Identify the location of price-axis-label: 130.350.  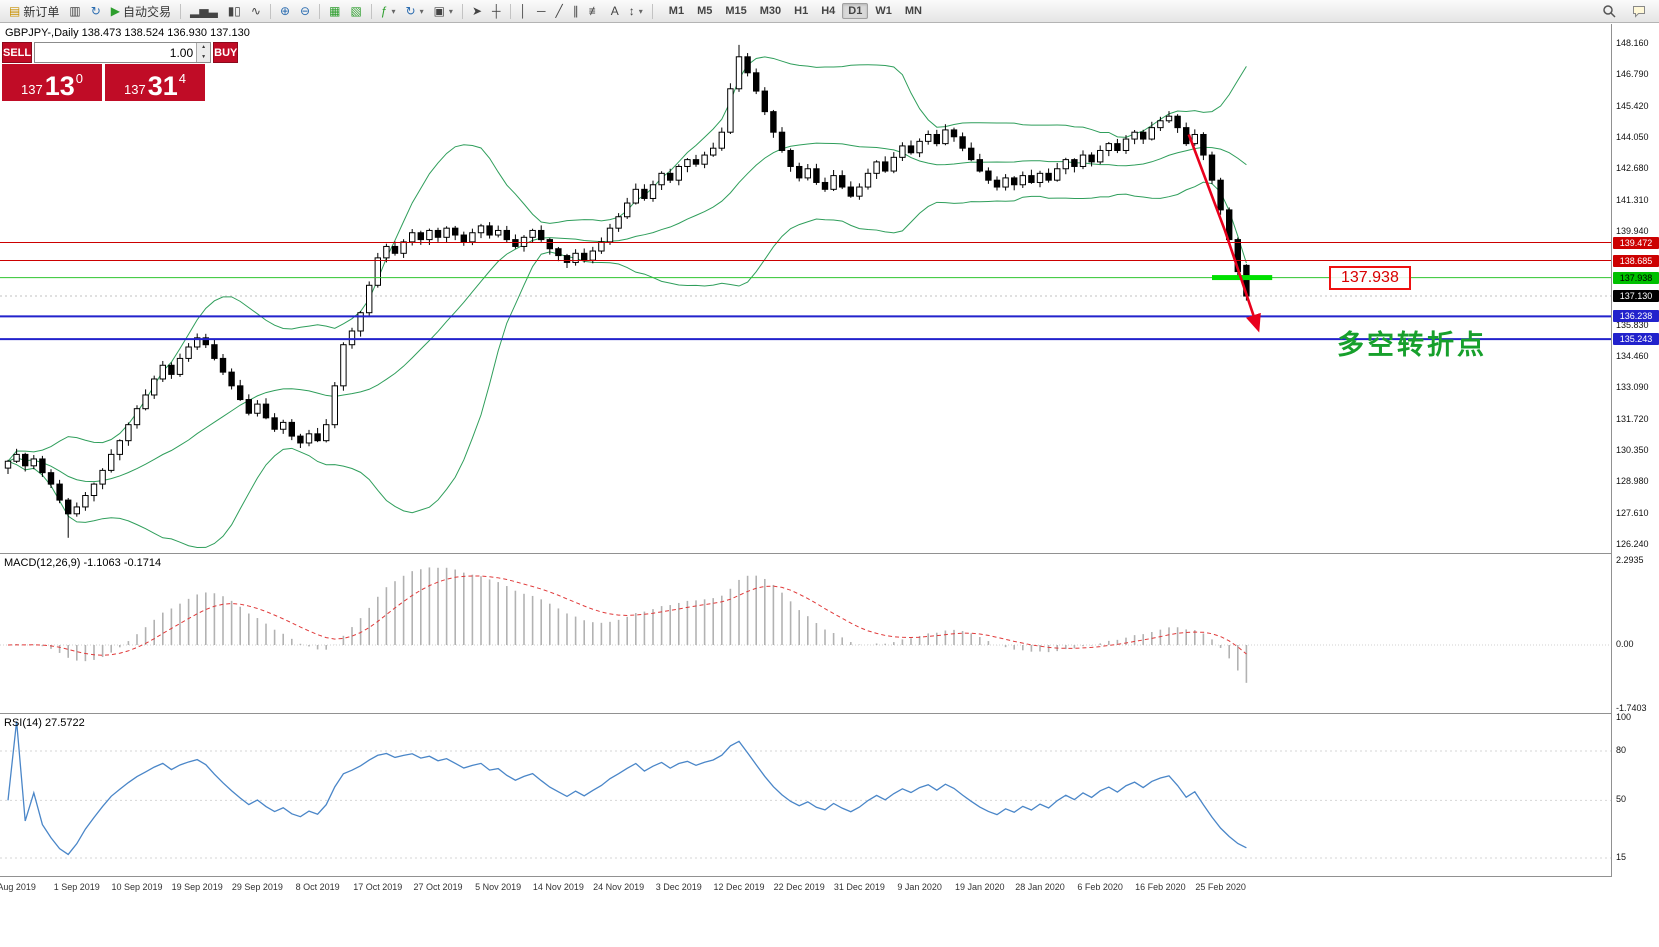
(1632, 449).